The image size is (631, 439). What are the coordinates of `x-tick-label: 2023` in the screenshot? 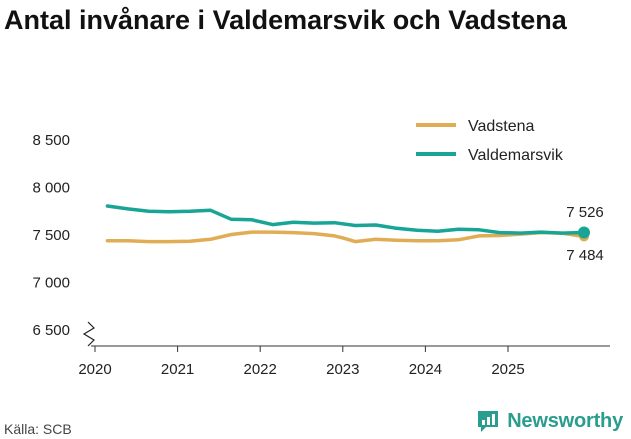 It's located at (342, 369).